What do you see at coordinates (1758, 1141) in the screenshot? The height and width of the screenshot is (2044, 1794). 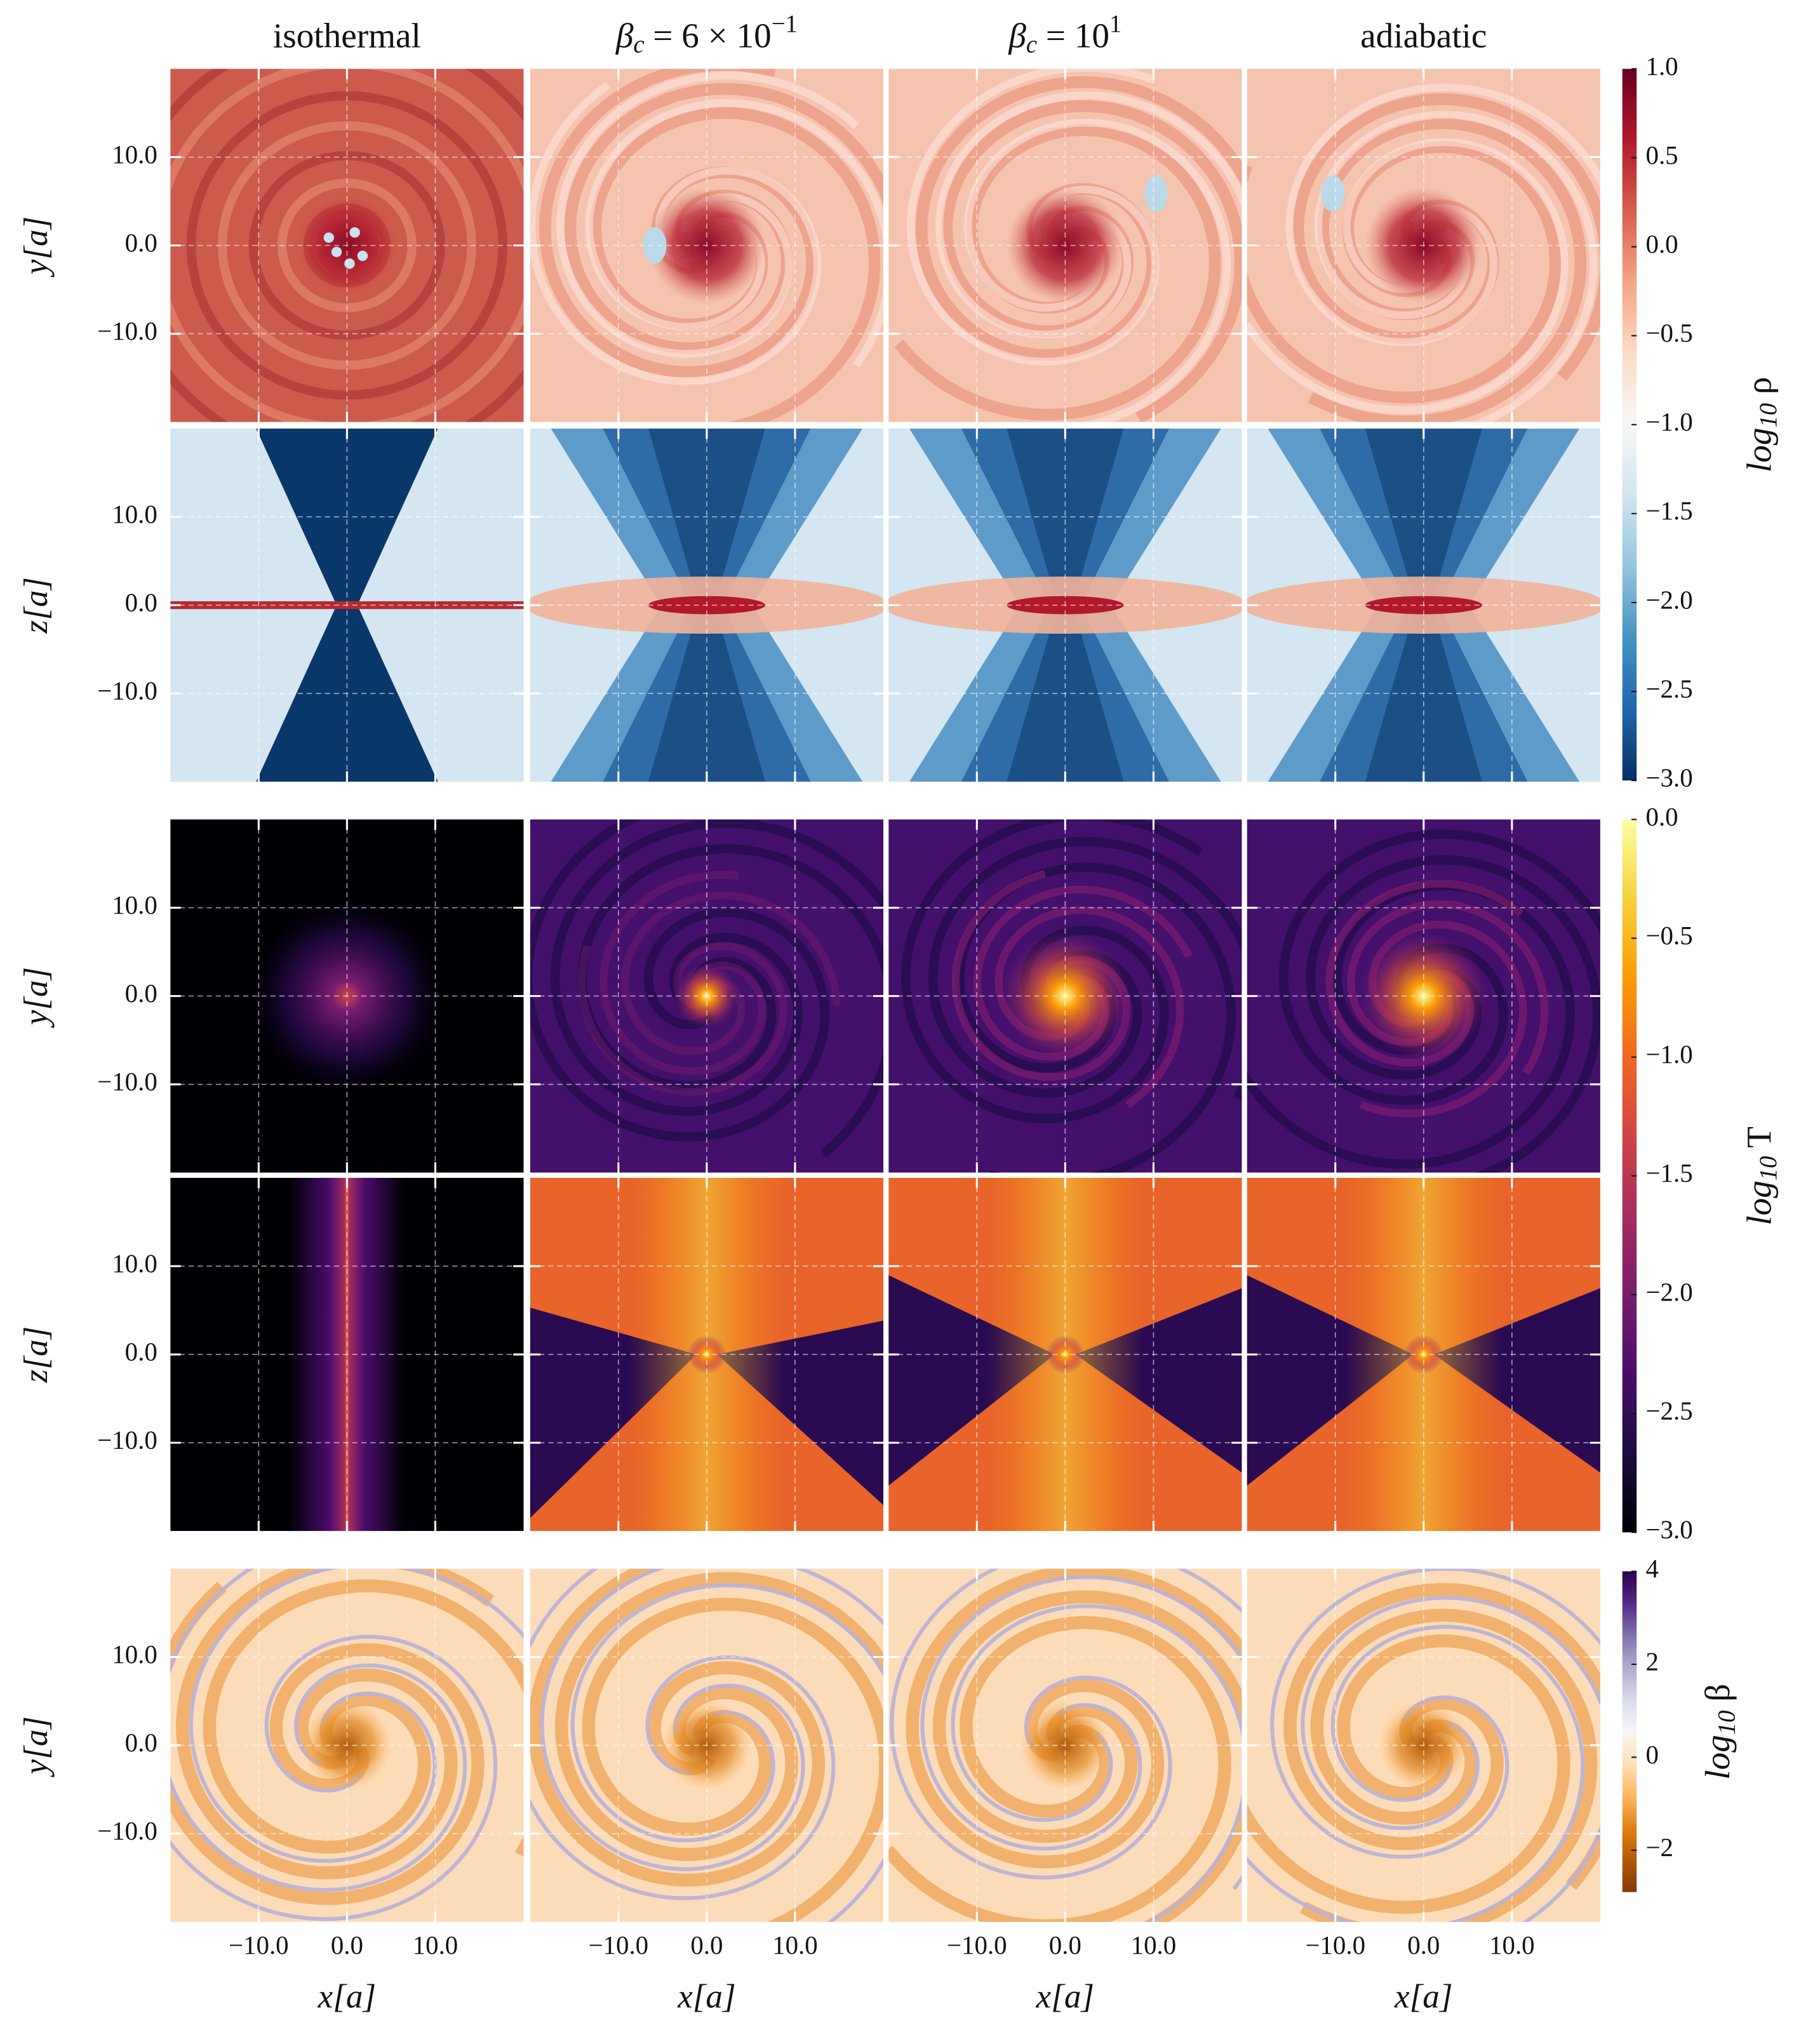 I see `colorbar-label-text: T` at bounding box center [1758, 1141].